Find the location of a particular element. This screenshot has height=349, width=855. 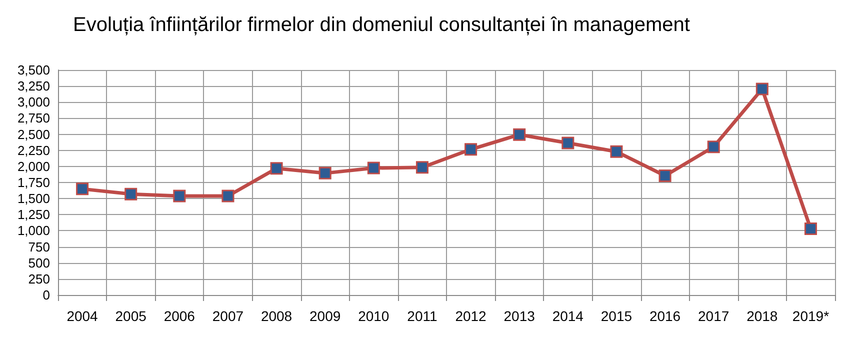

y-tick-label: 3,250 is located at coordinates (33, 86).